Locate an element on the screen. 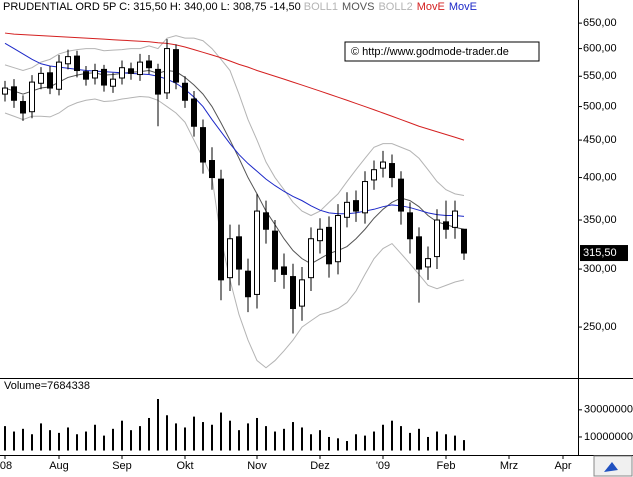 This screenshot has width=633, height=477. legend-entry: MOVS is located at coordinates (358, 7).